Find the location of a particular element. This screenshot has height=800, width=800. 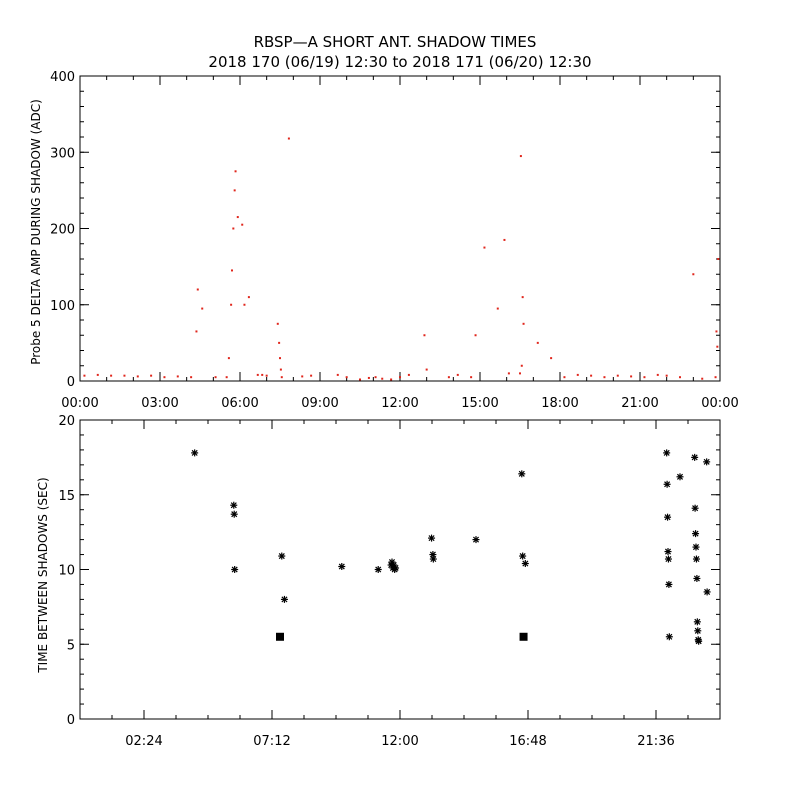

y-tick-label: 5 is located at coordinates (71, 645).